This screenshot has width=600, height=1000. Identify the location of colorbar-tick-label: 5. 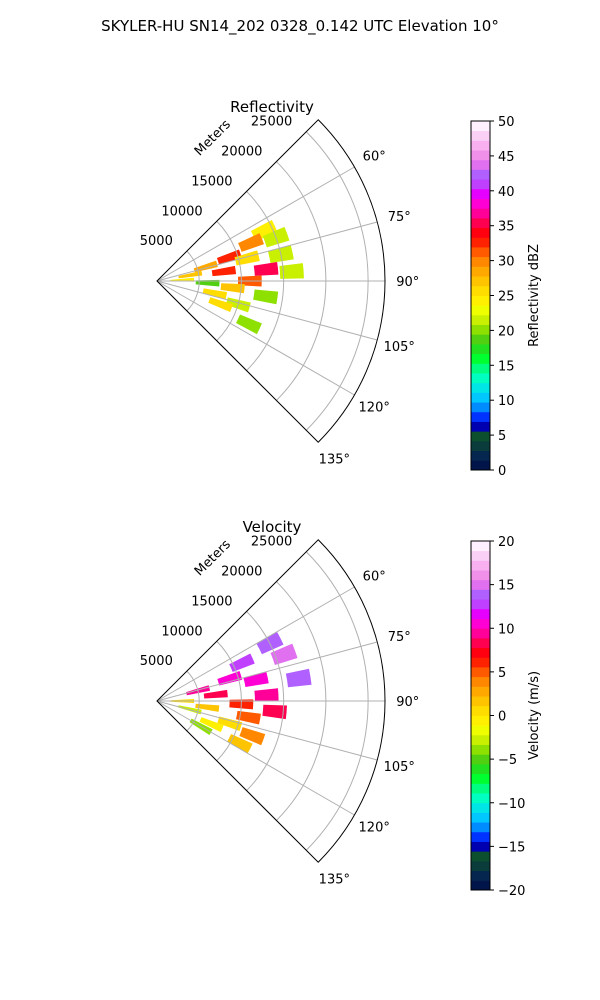
(502, 436).